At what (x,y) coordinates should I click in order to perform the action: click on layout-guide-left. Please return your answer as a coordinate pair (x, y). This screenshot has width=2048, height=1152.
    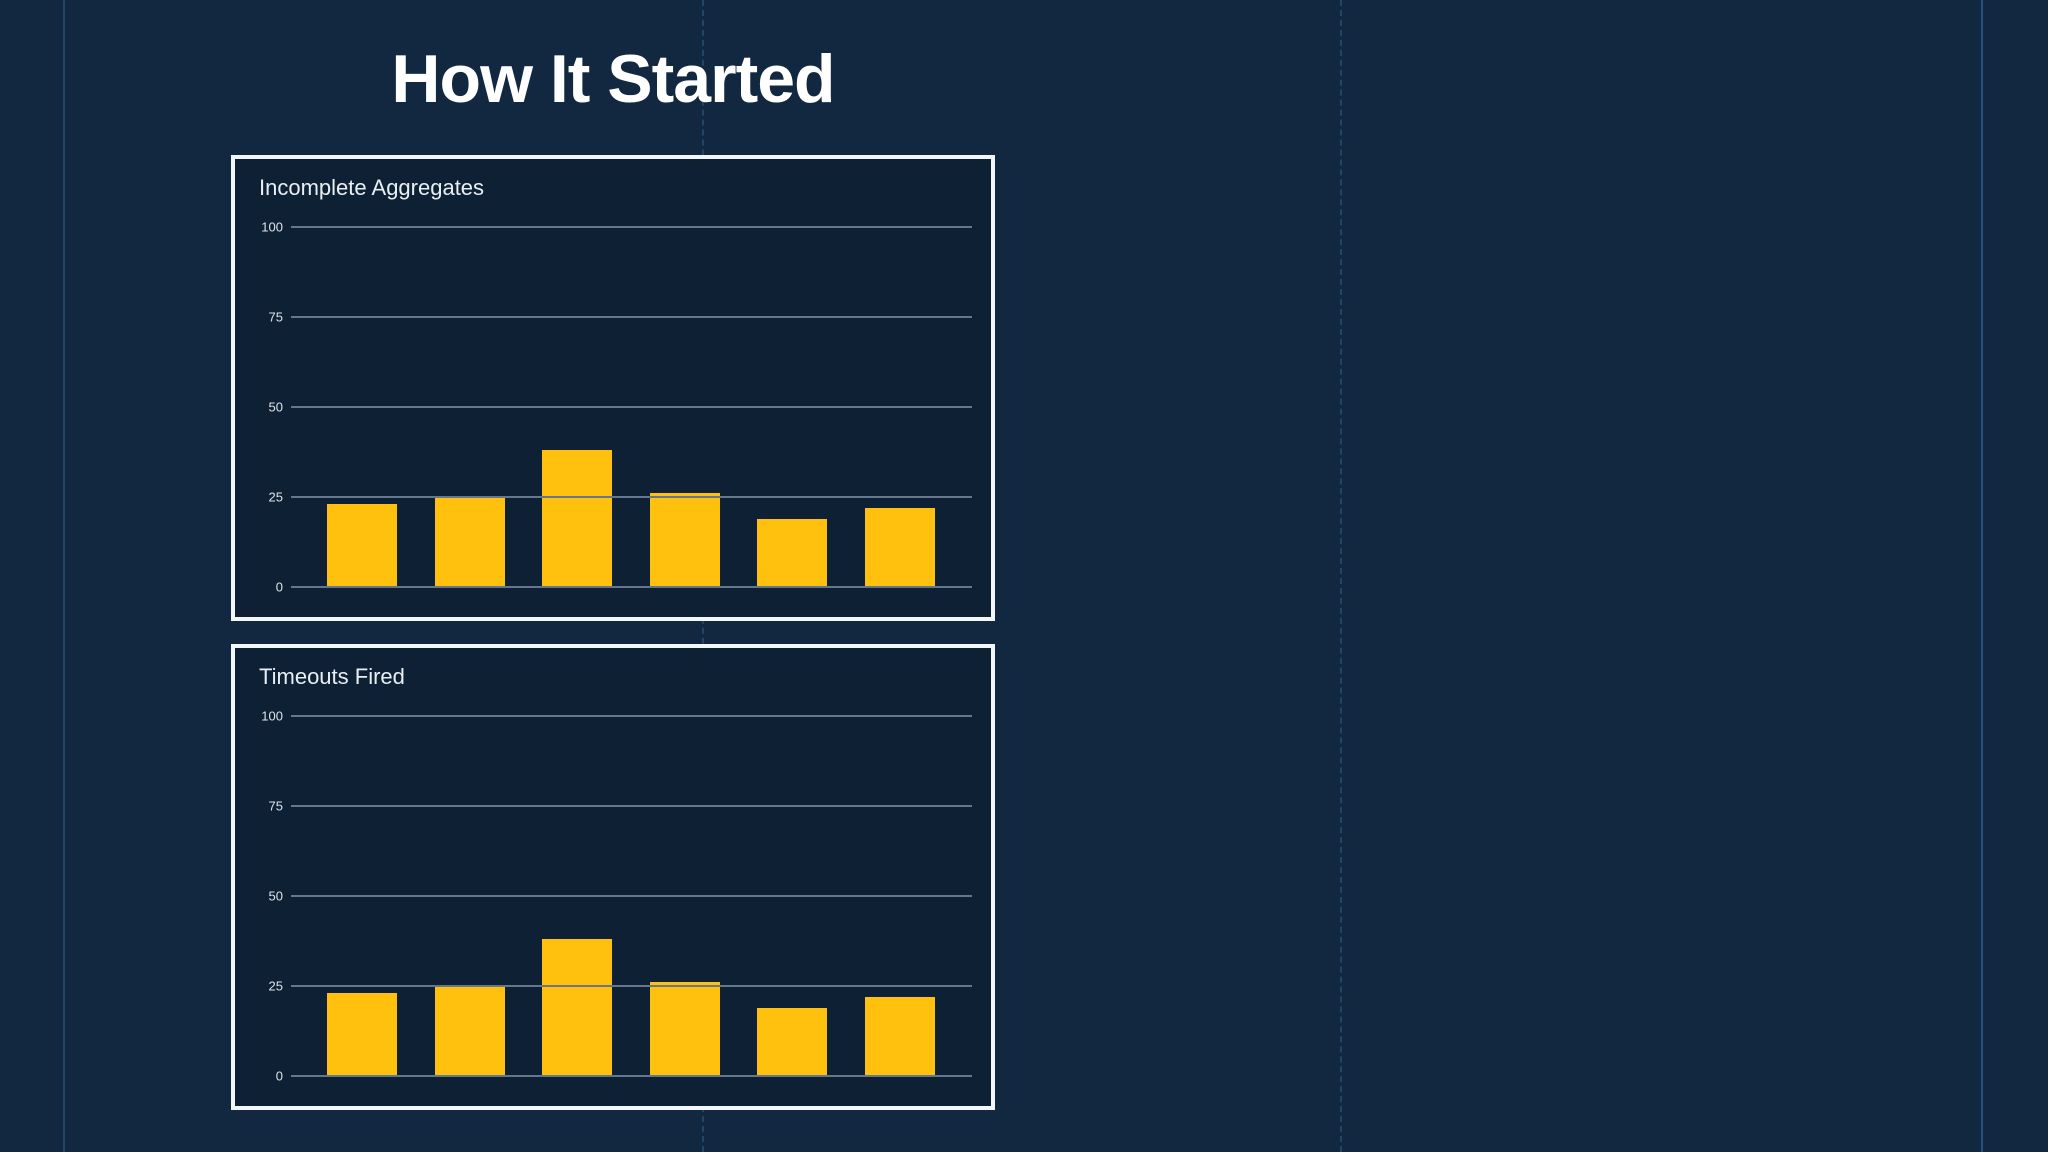
    Looking at the image, I should click on (64, 576).